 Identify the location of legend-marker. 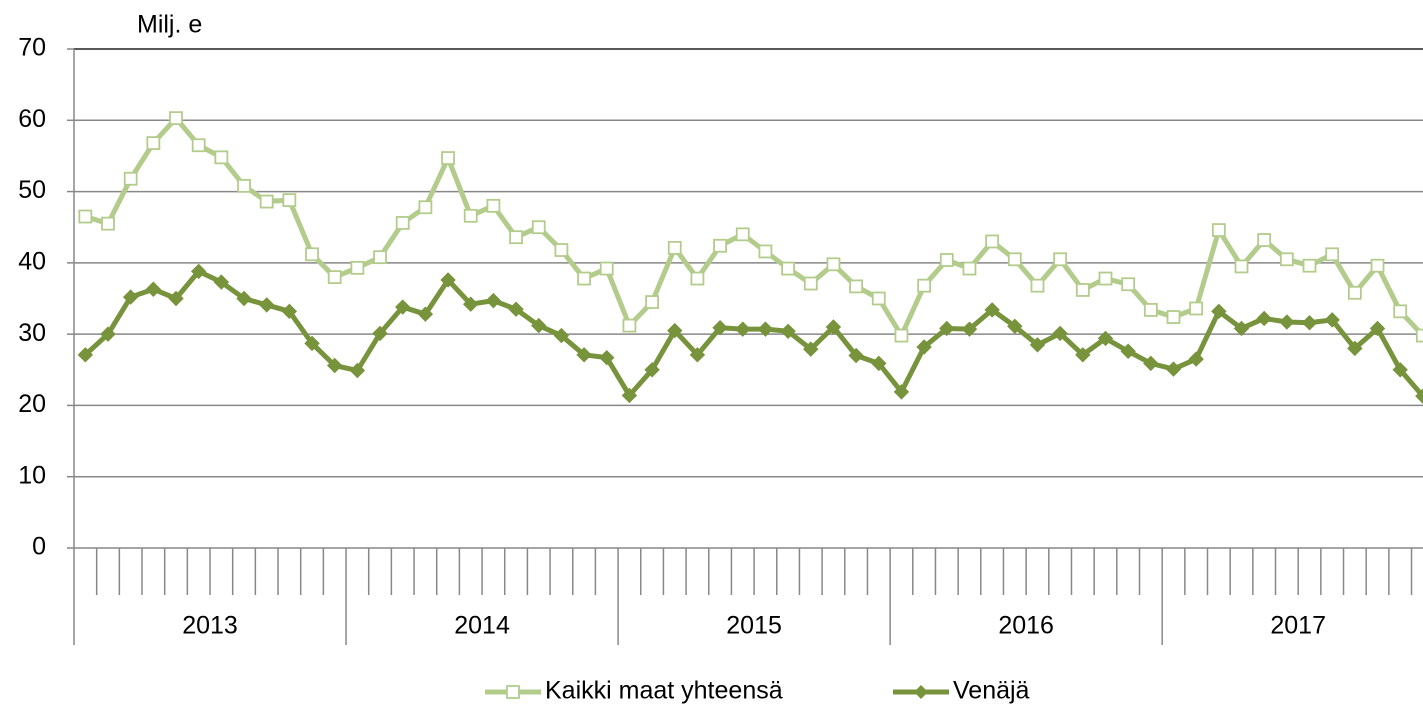
(513, 692).